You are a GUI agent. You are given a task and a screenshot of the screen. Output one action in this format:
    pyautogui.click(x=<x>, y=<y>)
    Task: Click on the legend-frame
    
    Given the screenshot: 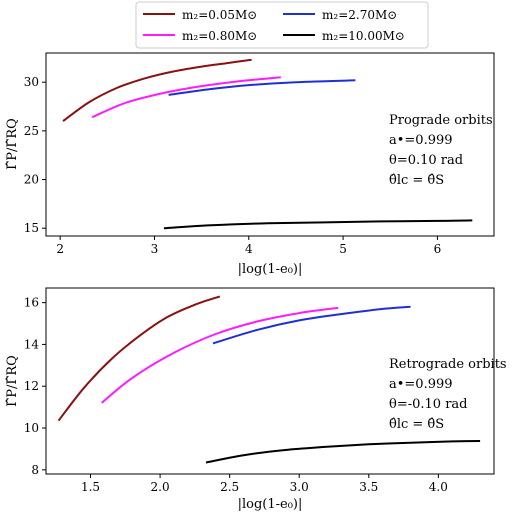 What is the action you would take?
    pyautogui.click(x=282, y=25)
    